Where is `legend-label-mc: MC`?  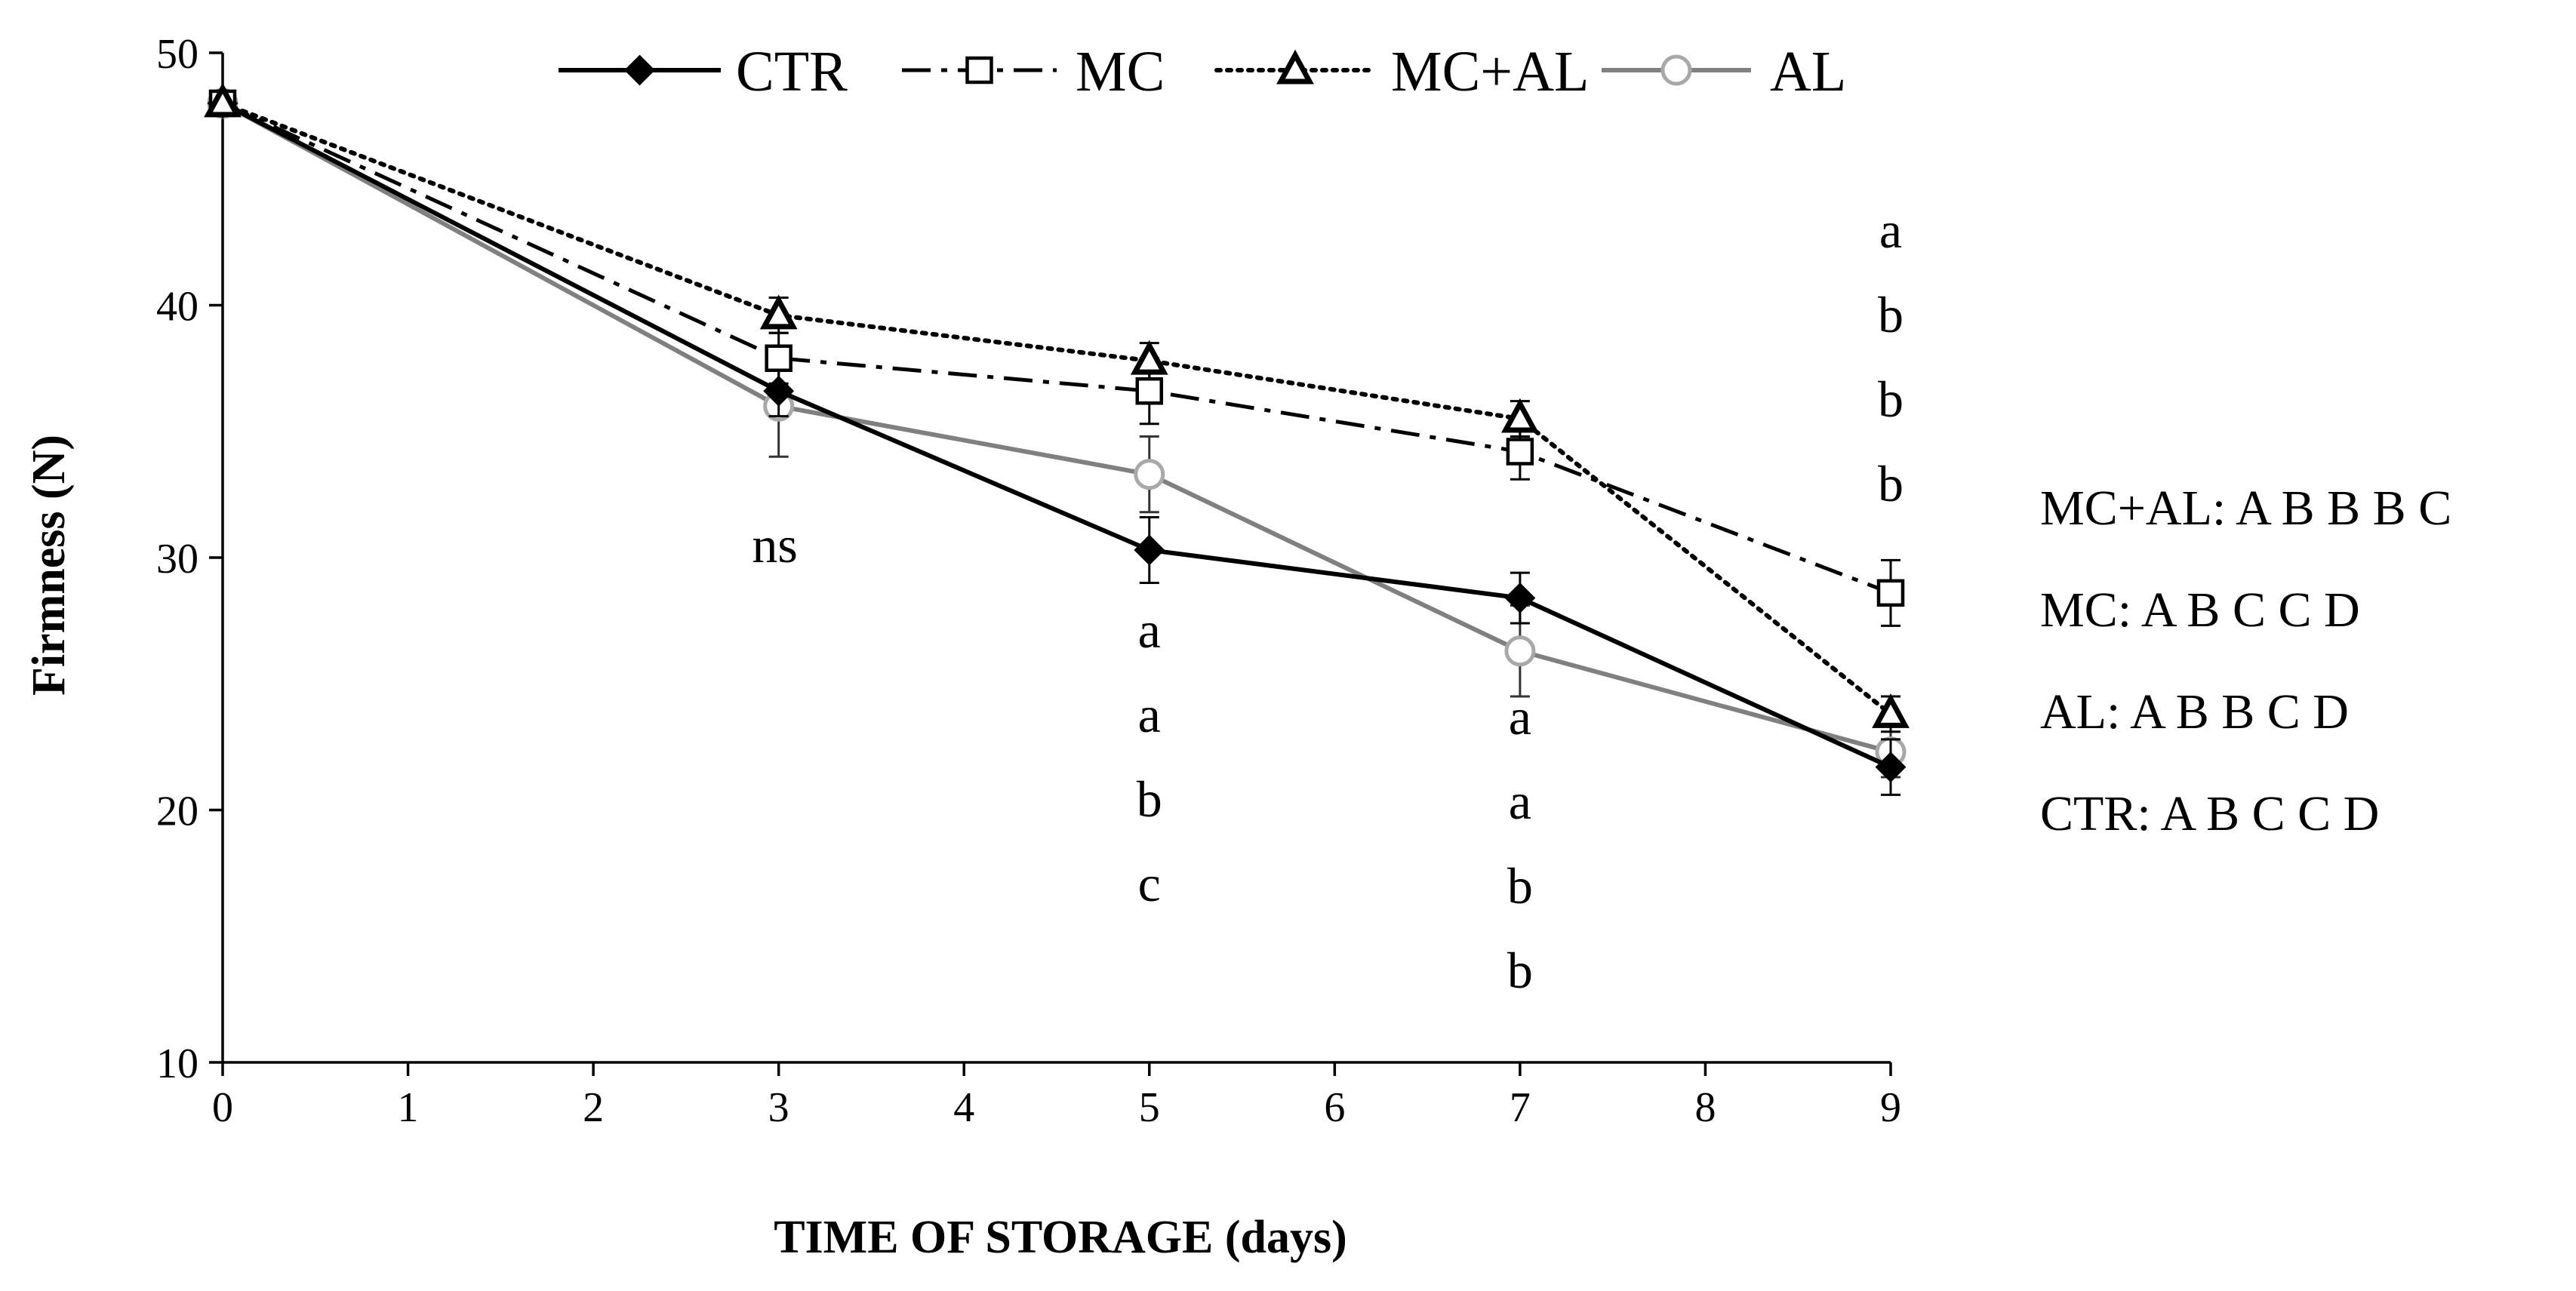
legend-label-mc: MC is located at coordinates (1120, 71).